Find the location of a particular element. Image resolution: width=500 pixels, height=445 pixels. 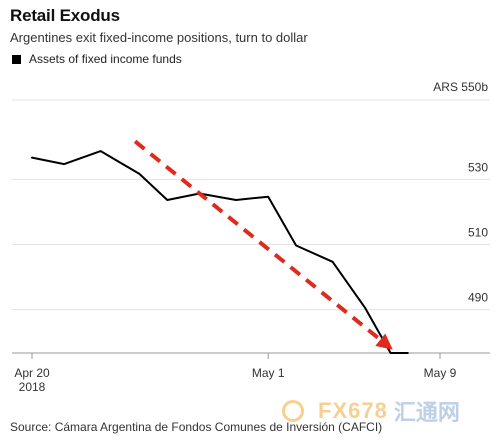

watermark-cn: 汇通网 is located at coordinates (426, 412).